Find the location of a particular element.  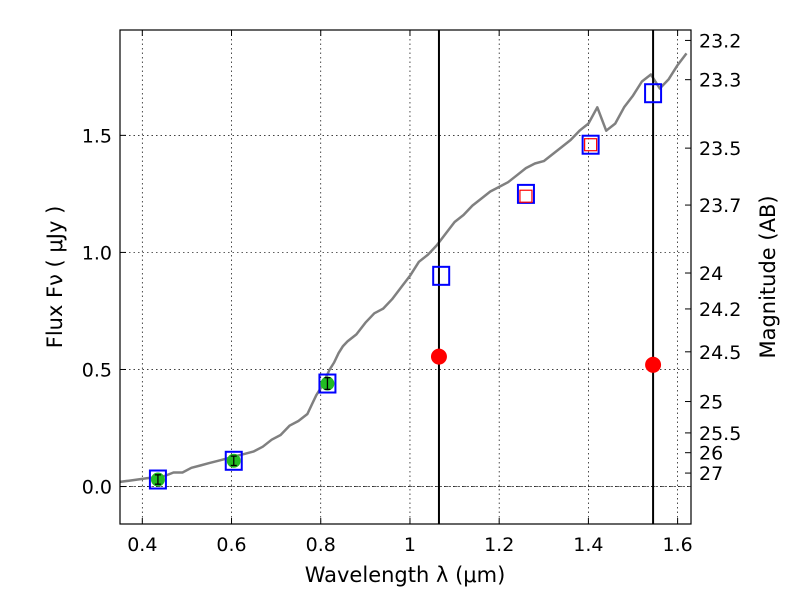

y-tick-labels: 0.0 0.5 1.0 1.5 is located at coordinates (97, 311).